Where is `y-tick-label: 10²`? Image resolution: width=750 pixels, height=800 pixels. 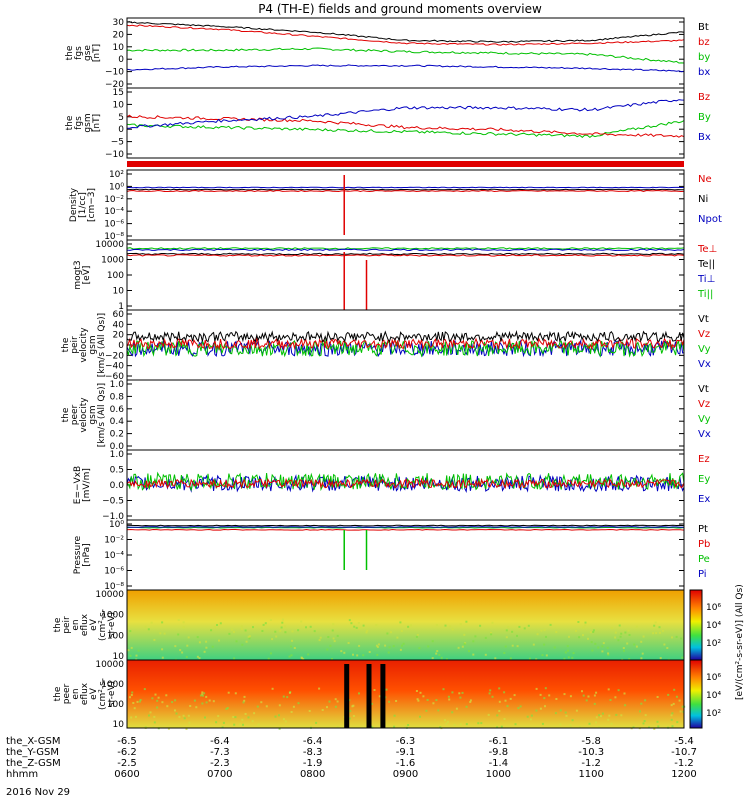 y-tick-label: 10² is located at coordinates (116, 175).